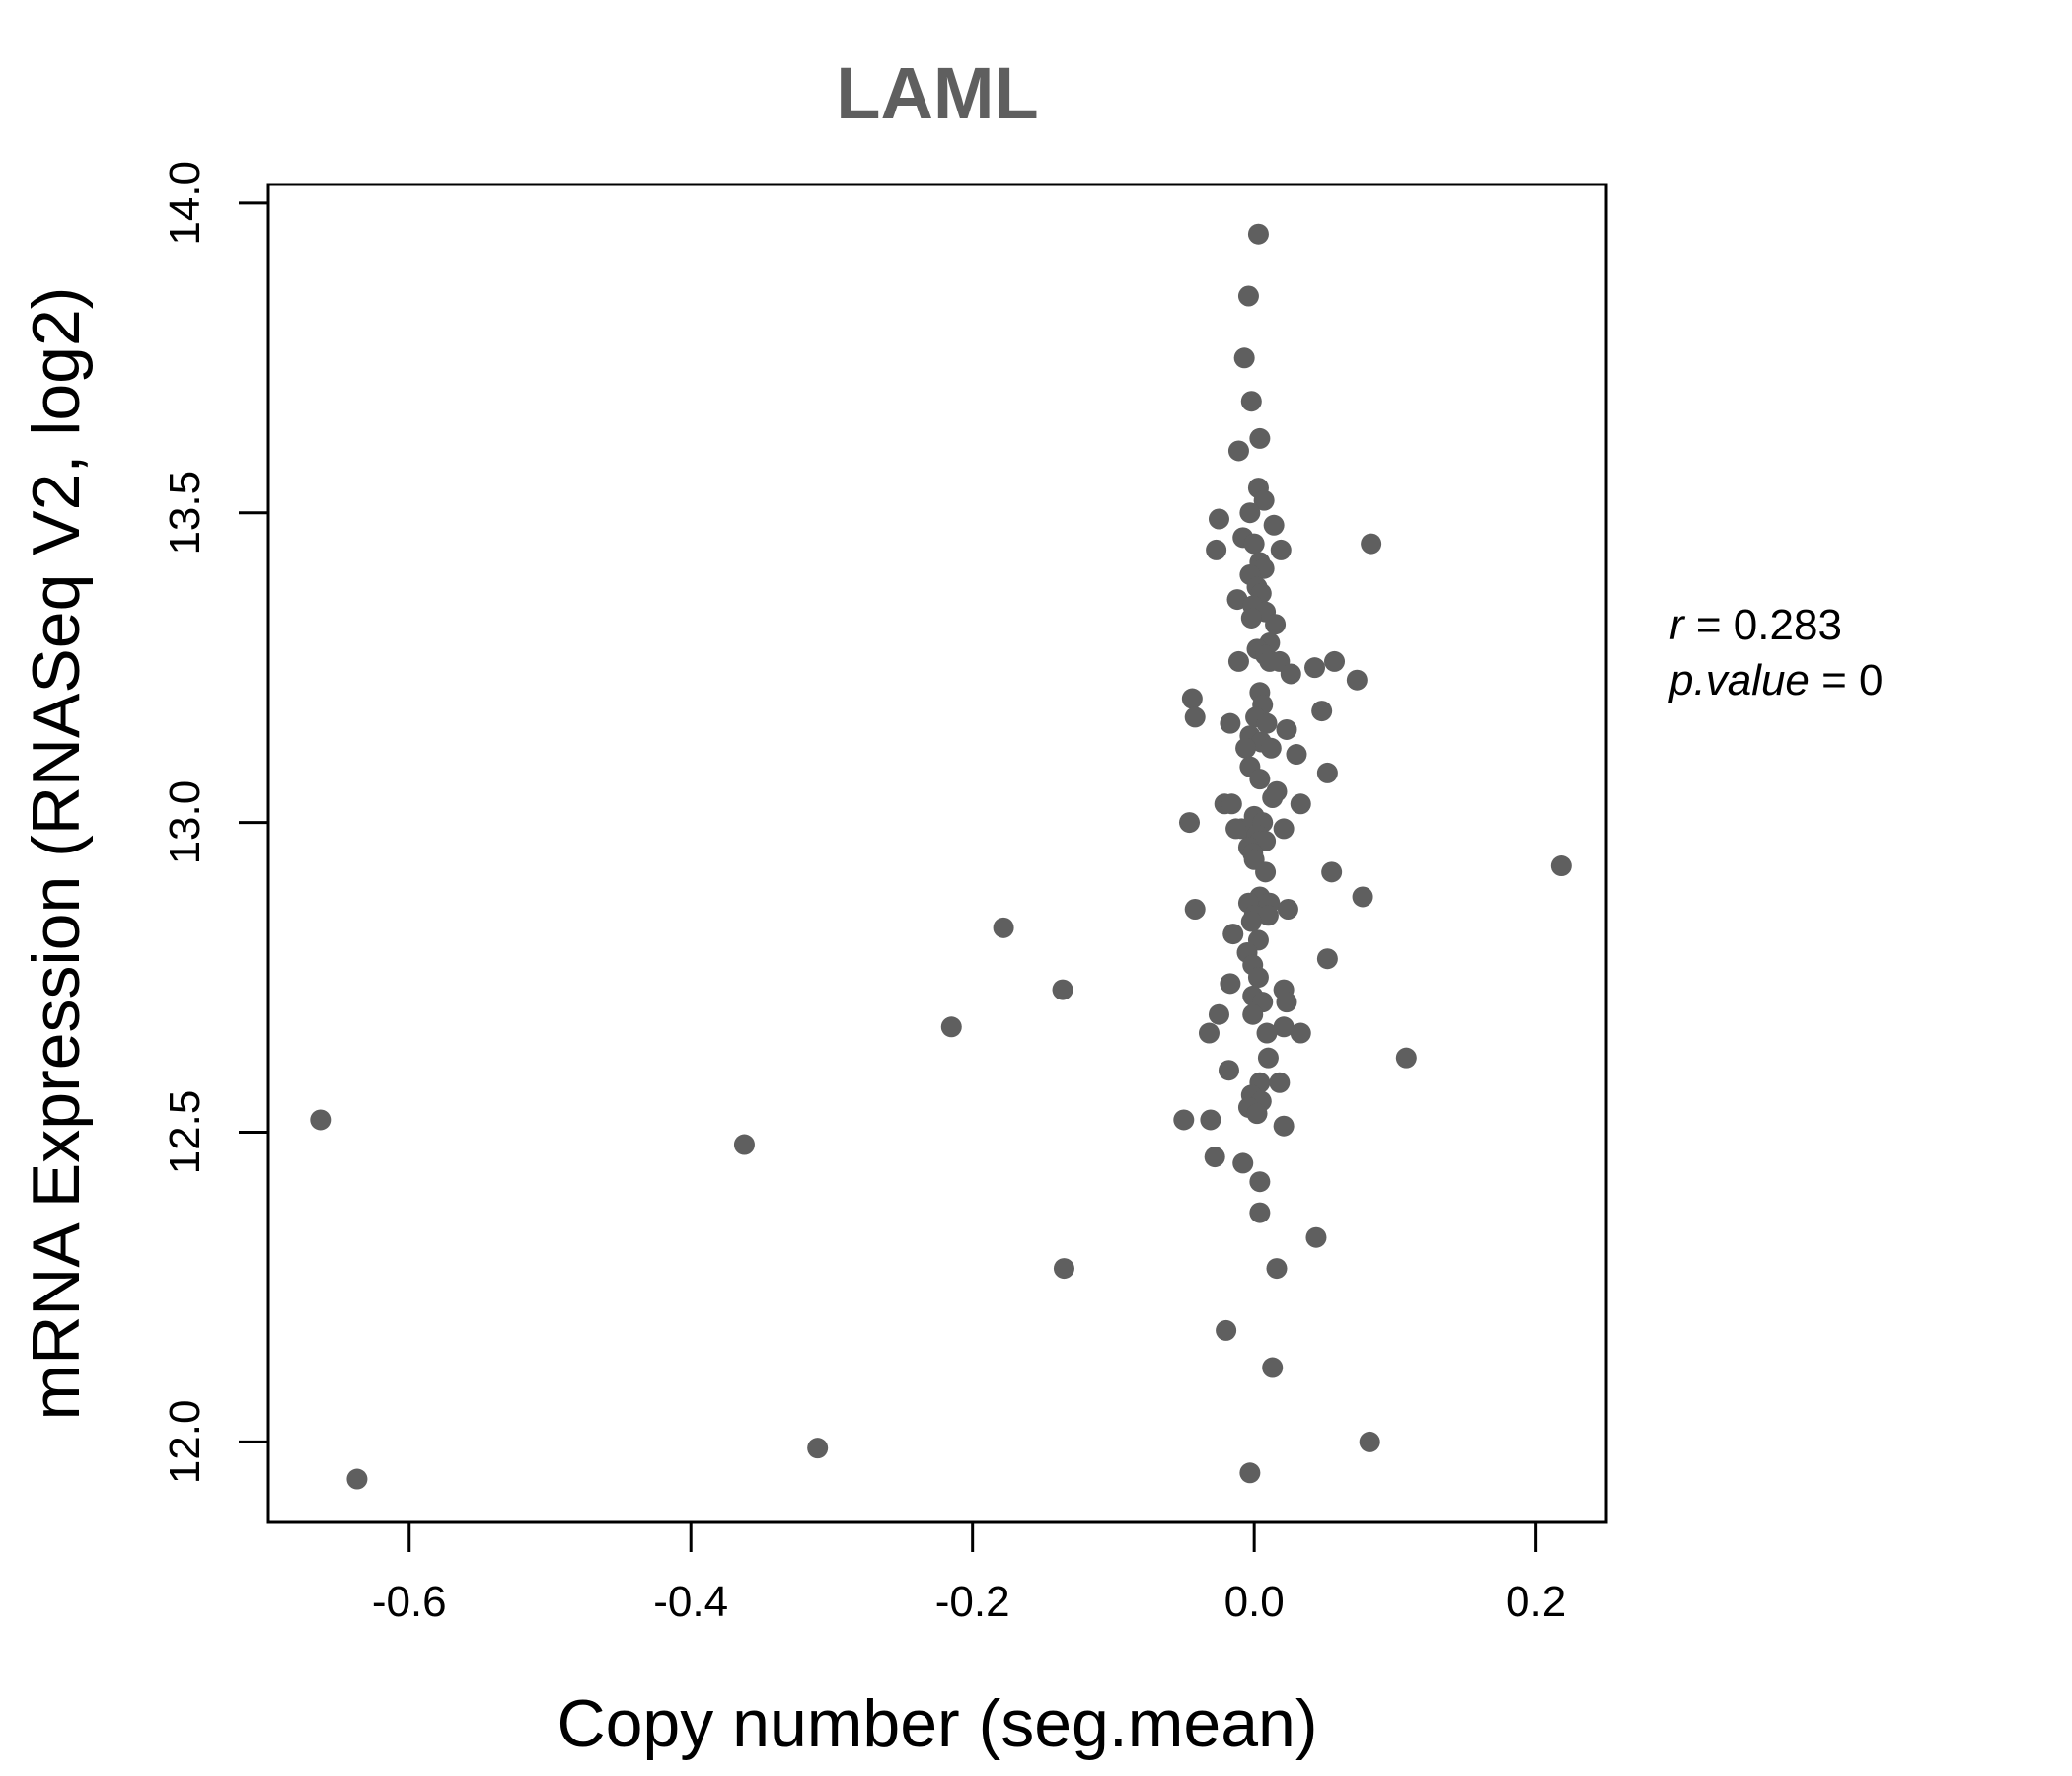 This screenshot has height=1776, width=2072. What do you see at coordinates (1847, 680) in the screenshot?
I see `stat-value: = 0` at bounding box center [1847, 680].